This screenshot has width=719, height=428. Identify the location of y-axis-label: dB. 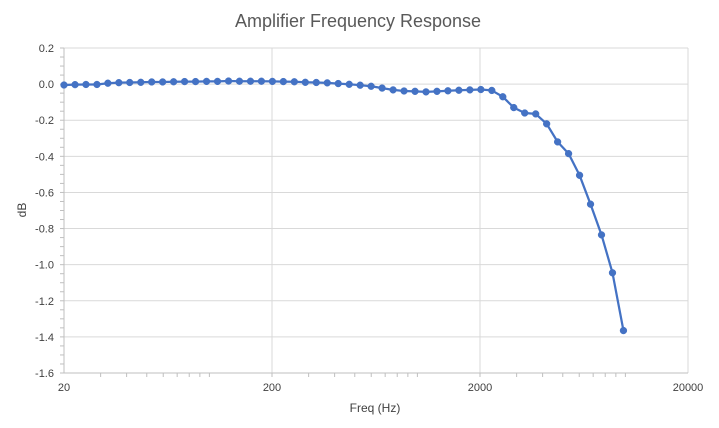
(22, 210).